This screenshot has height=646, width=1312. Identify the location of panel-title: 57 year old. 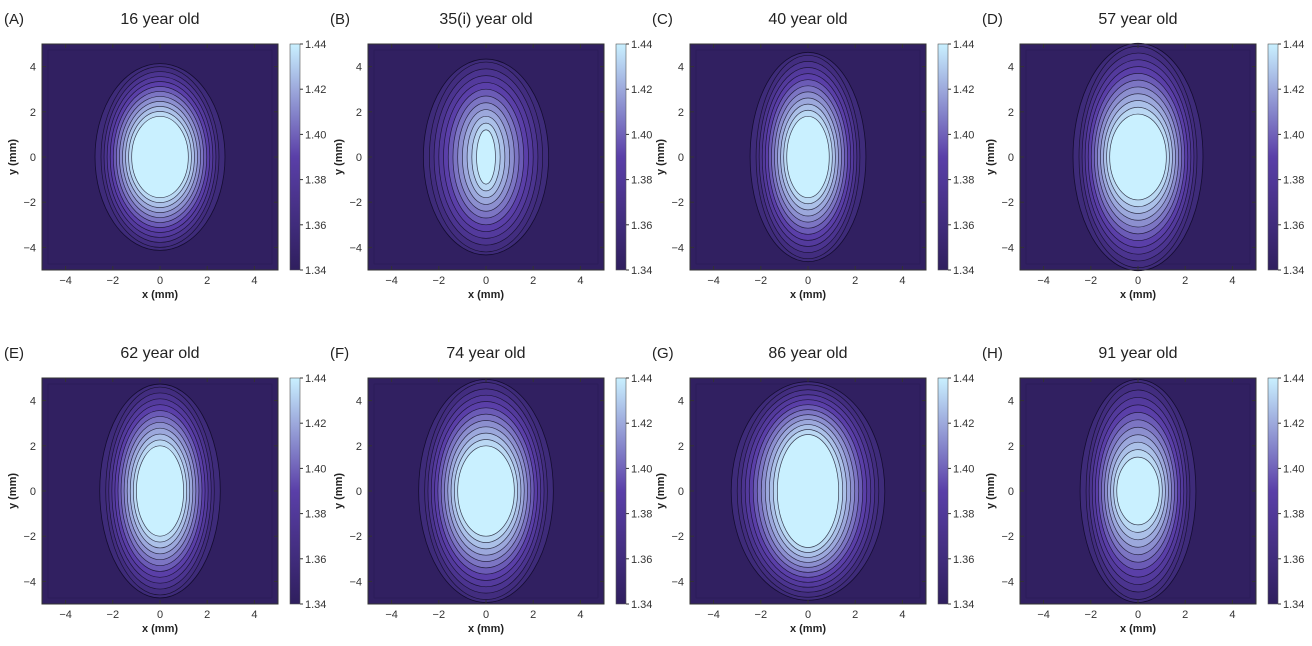
(1137, 19).